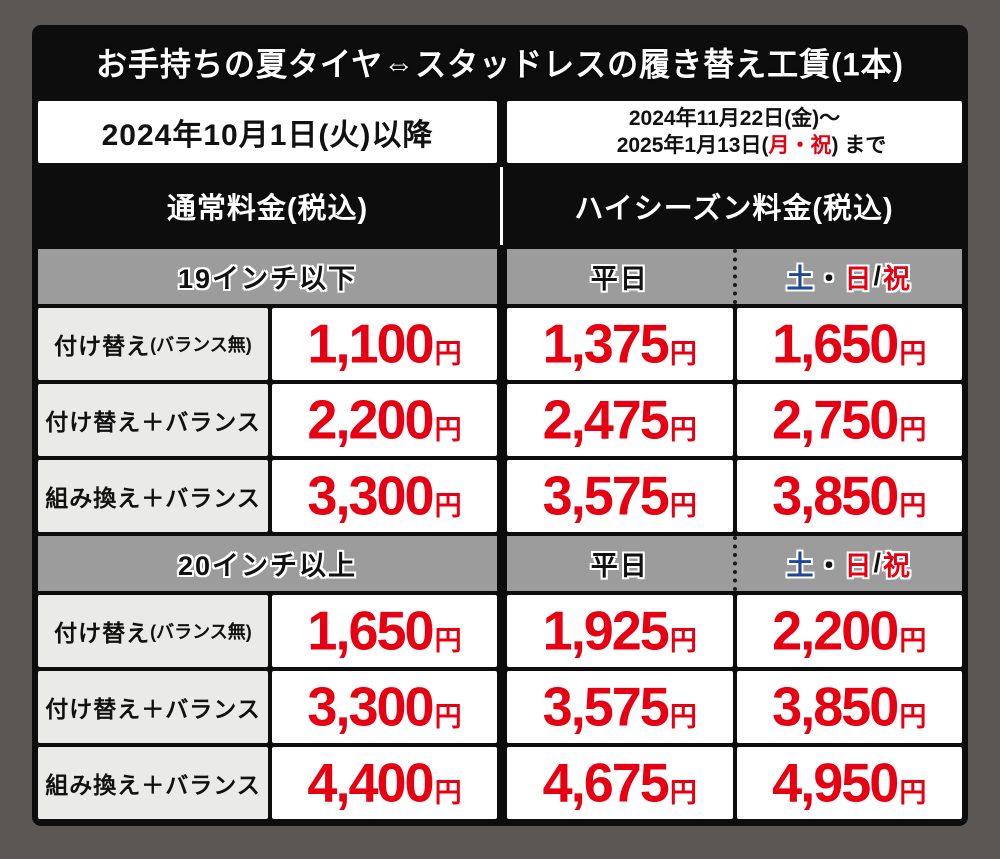 The image size is (1000, 859). Describe the element at coordinates (620, 420) in the screenshot. I see `price-weekday: 2,475 円` at that location.